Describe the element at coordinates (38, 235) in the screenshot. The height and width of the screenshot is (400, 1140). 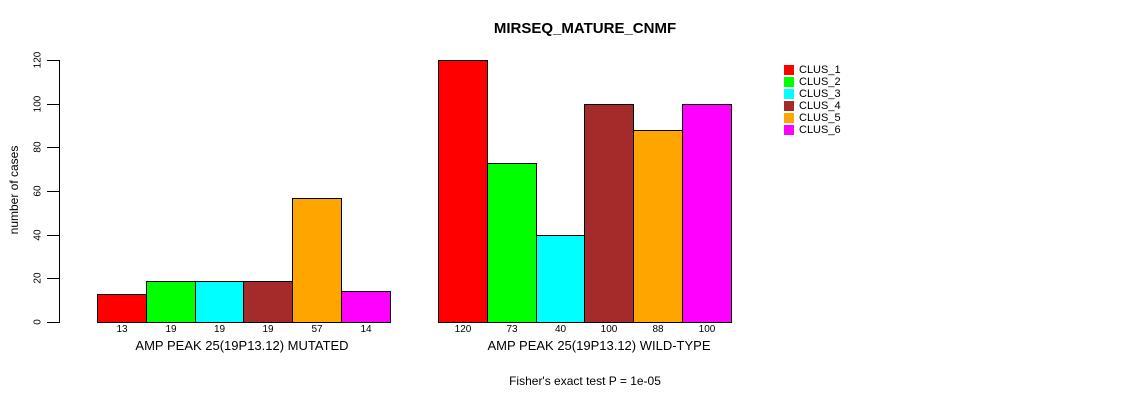
I see `y-tick-label: 40` at that location.